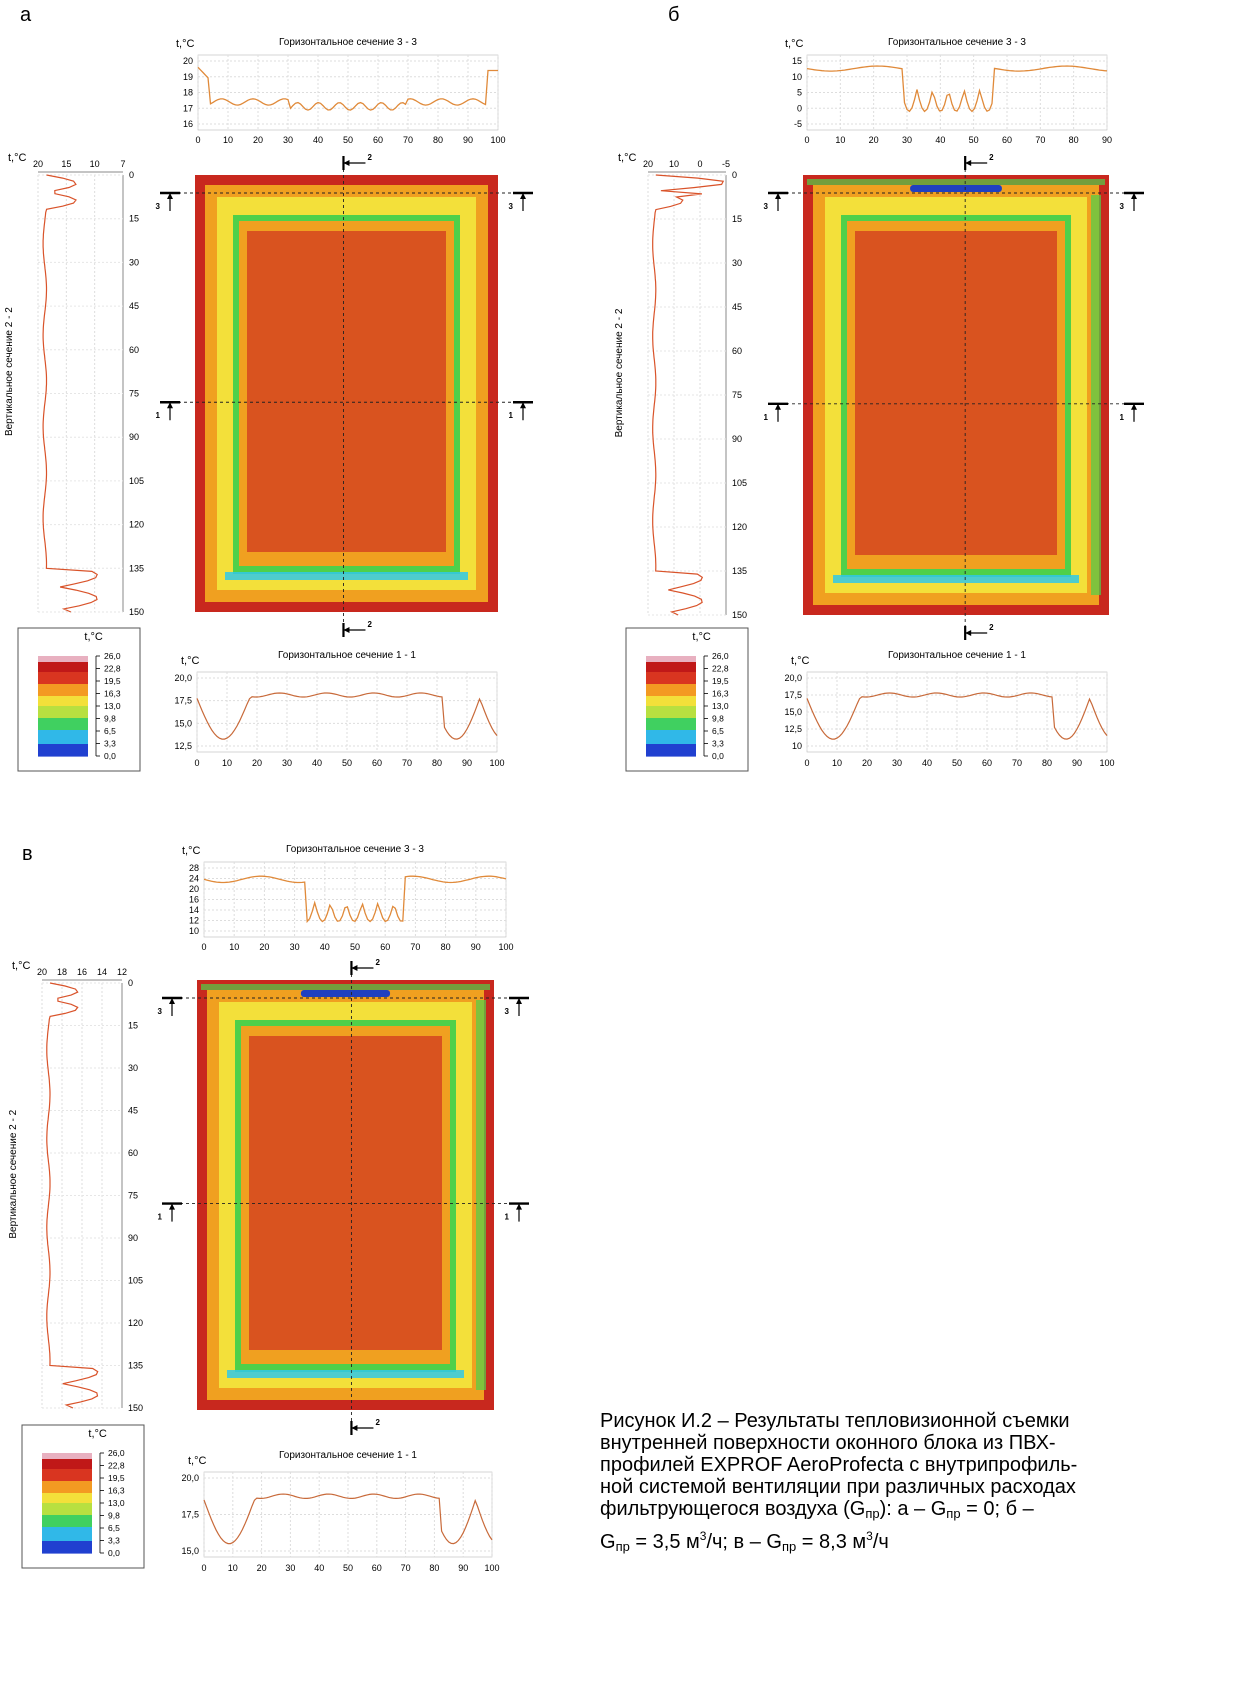  Describe the element at coordinates (355, 899) in the screenshot. I see `h3-profile-curve` at that location.